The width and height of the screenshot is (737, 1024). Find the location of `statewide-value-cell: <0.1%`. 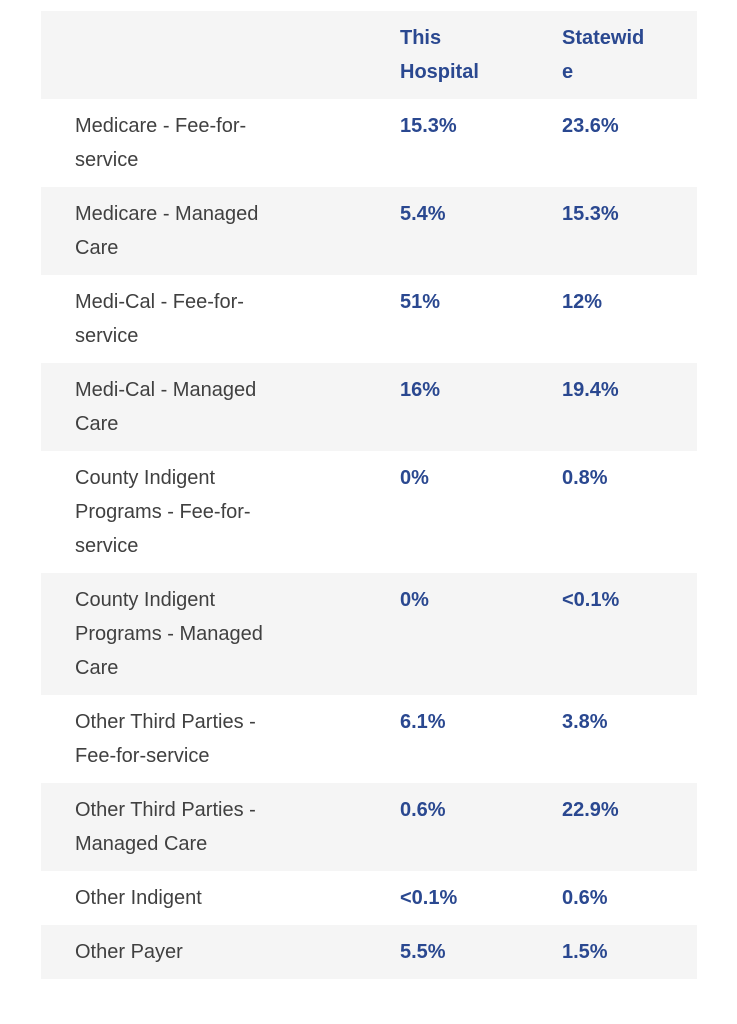

statewide-value-cell: <0.1% is located at coordinates (591, 600).